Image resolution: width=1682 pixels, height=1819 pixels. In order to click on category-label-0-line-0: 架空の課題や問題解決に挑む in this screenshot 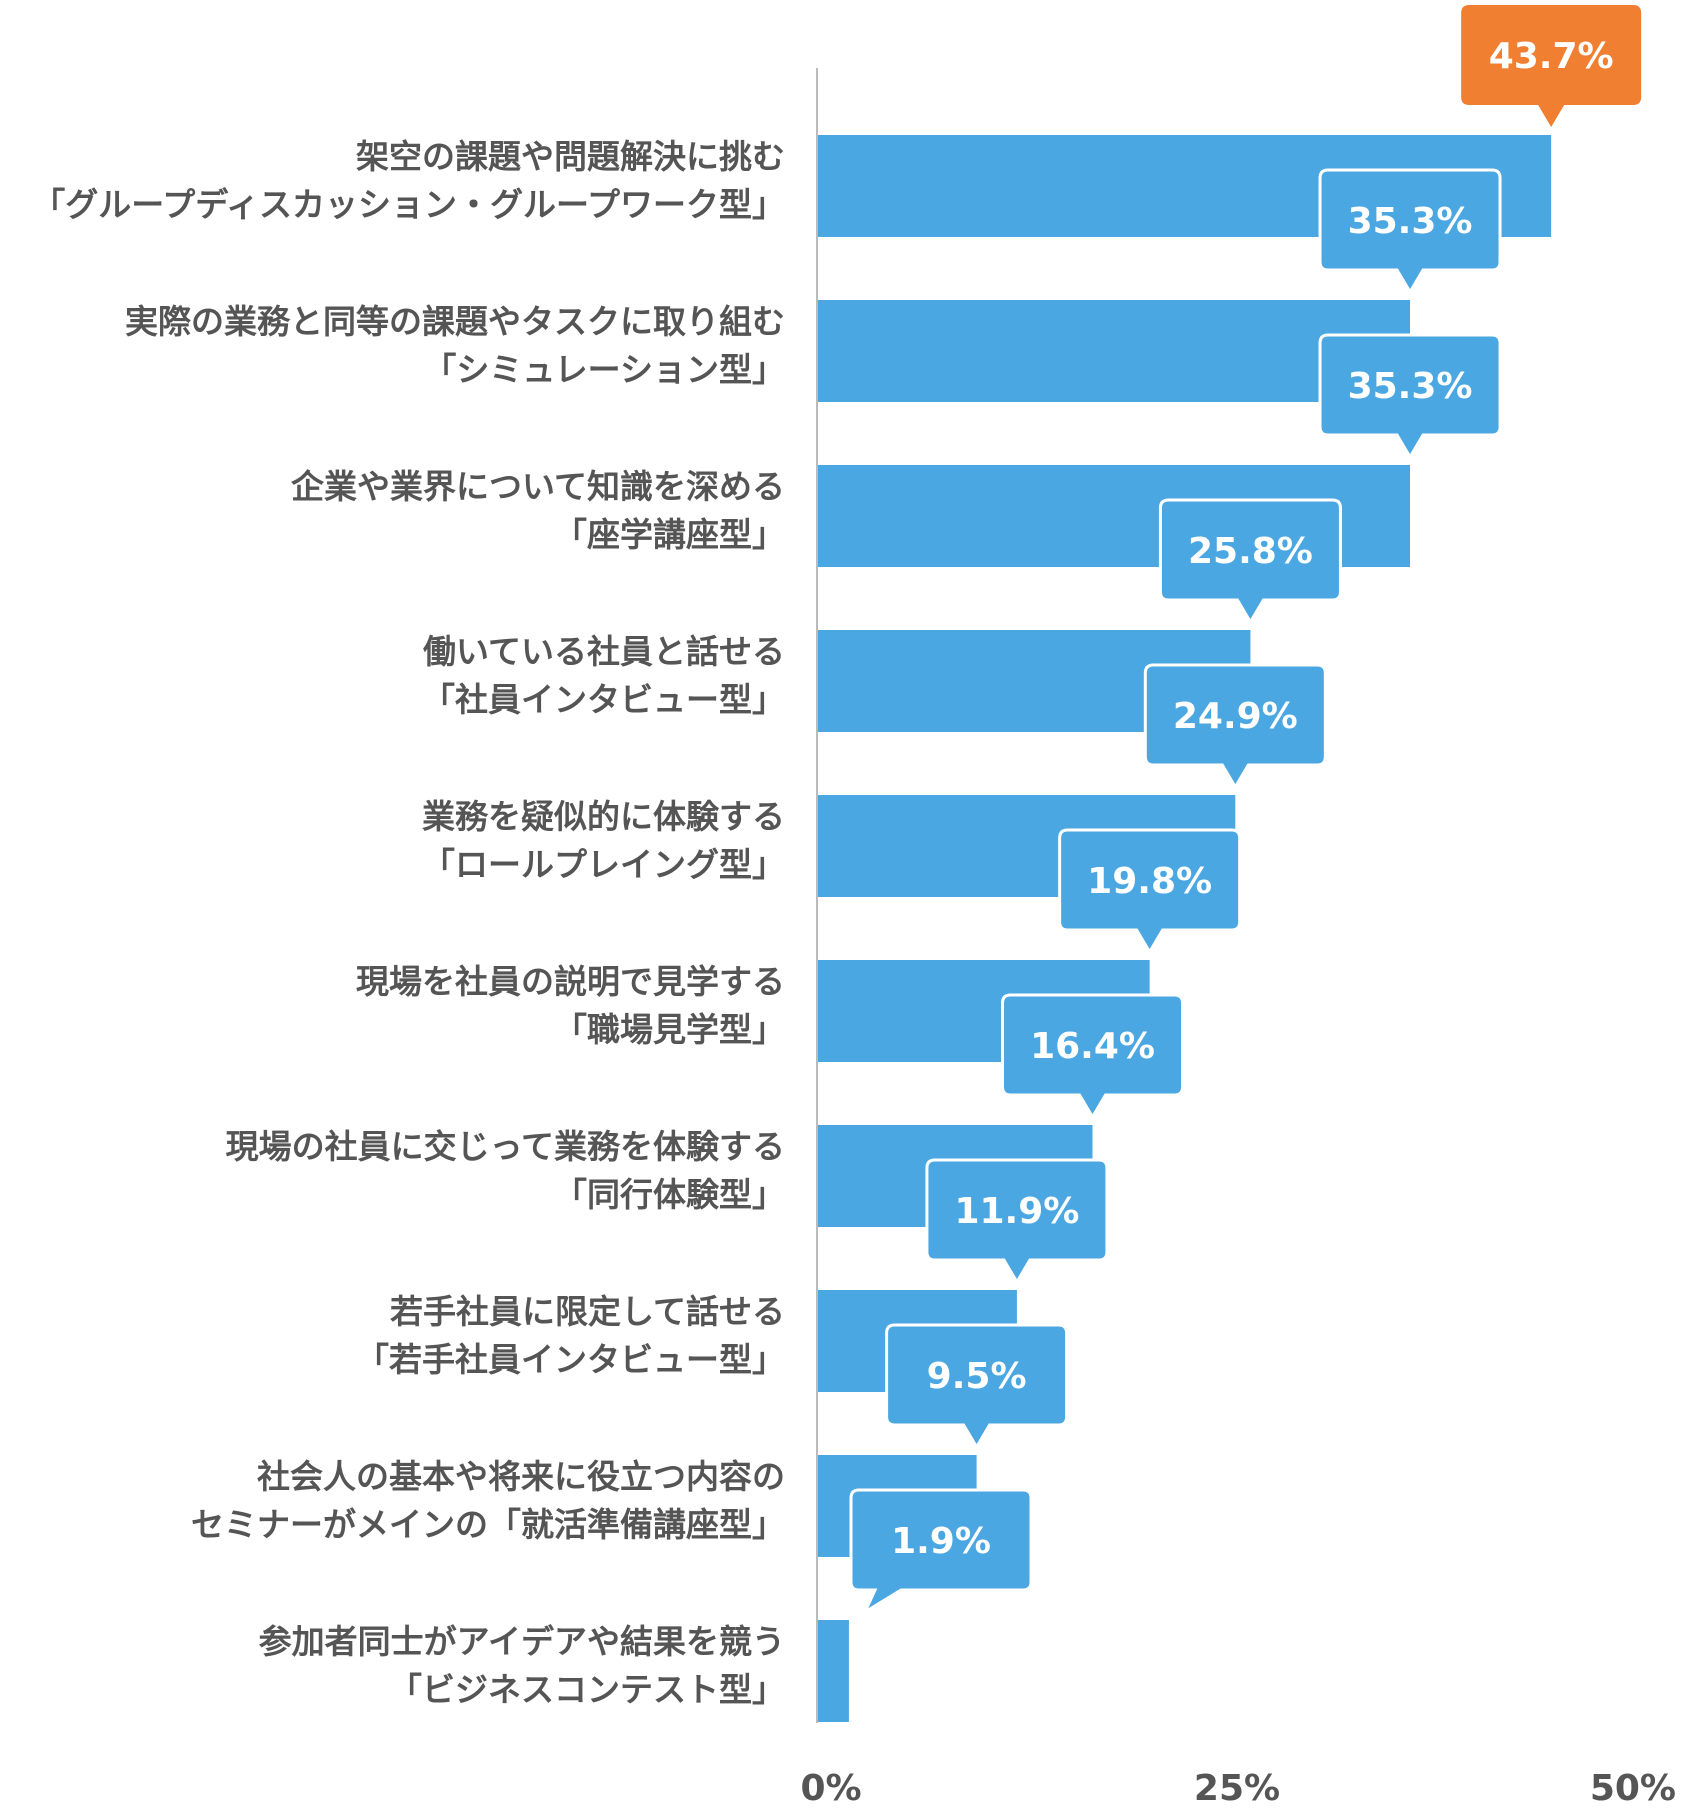, I will do `click(570, 156)`.